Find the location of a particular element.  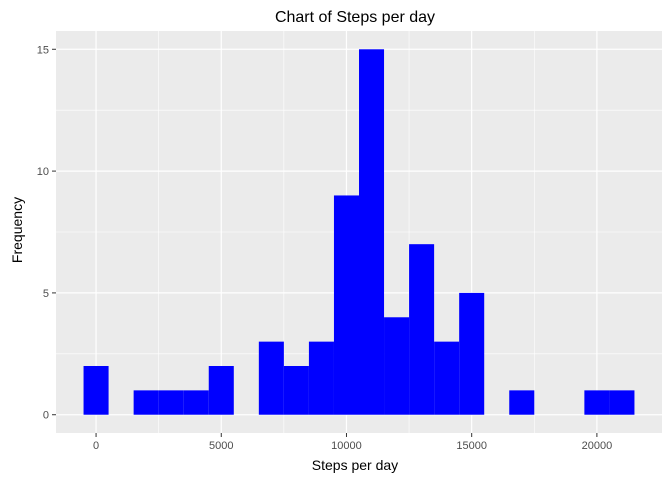

y-axis-title: Frequency is located at coordinates (17, 230).